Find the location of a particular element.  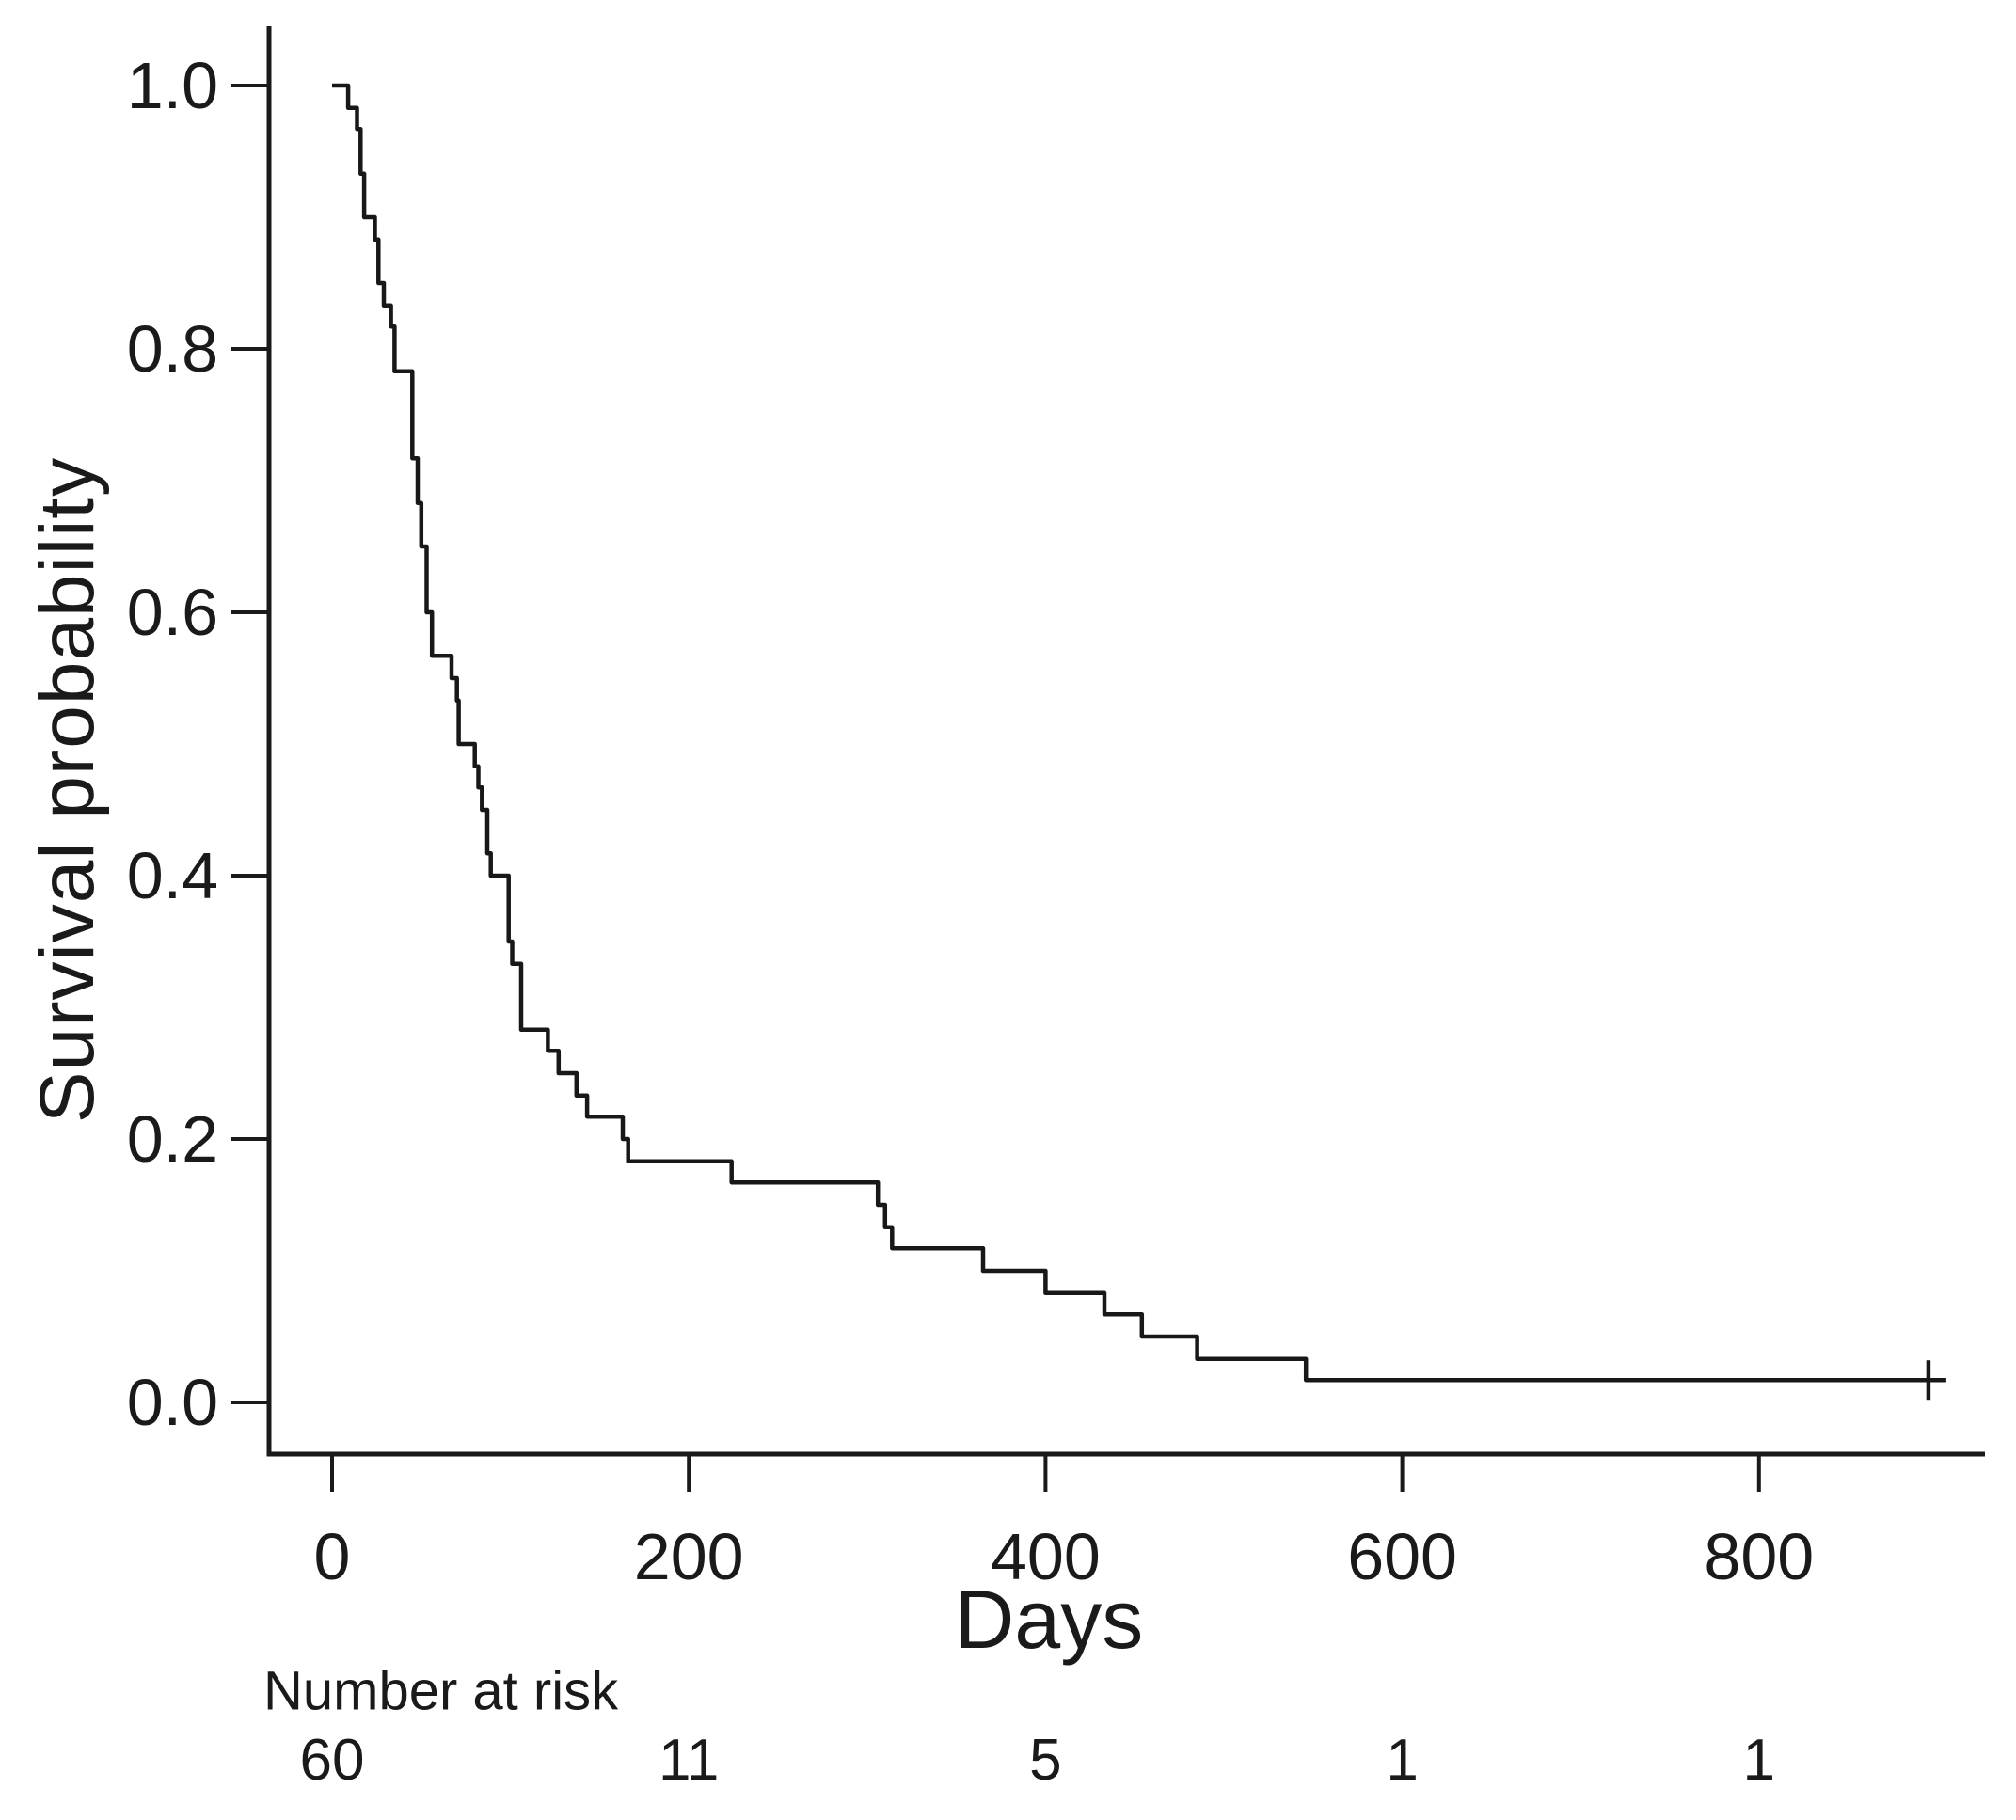

x-tick-label: 200 is located at coordinates (689, 1556).